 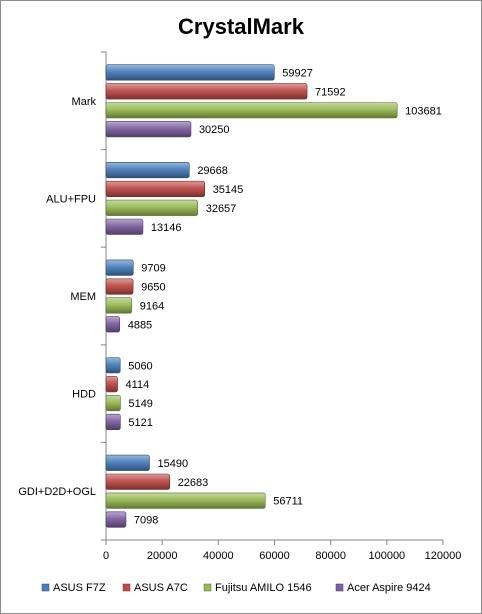 I want to click on legend-label: Fujitsu AMILO 1546, so click(x=263, y=588).